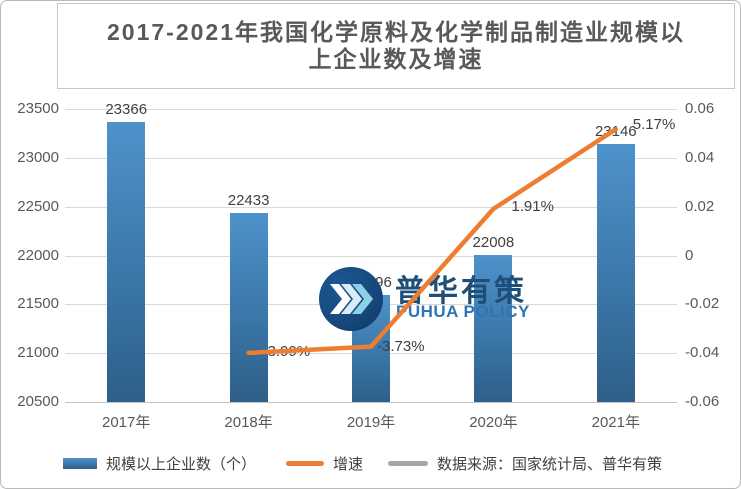 The image size is (741, 489). I want to click on left-axis-tick-label: 23500, so click(38, 108).